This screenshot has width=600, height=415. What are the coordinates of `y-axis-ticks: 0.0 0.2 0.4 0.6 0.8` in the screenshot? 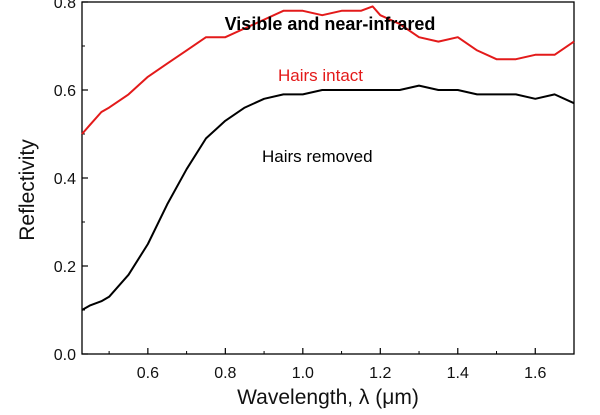 It's located at (71, 182).